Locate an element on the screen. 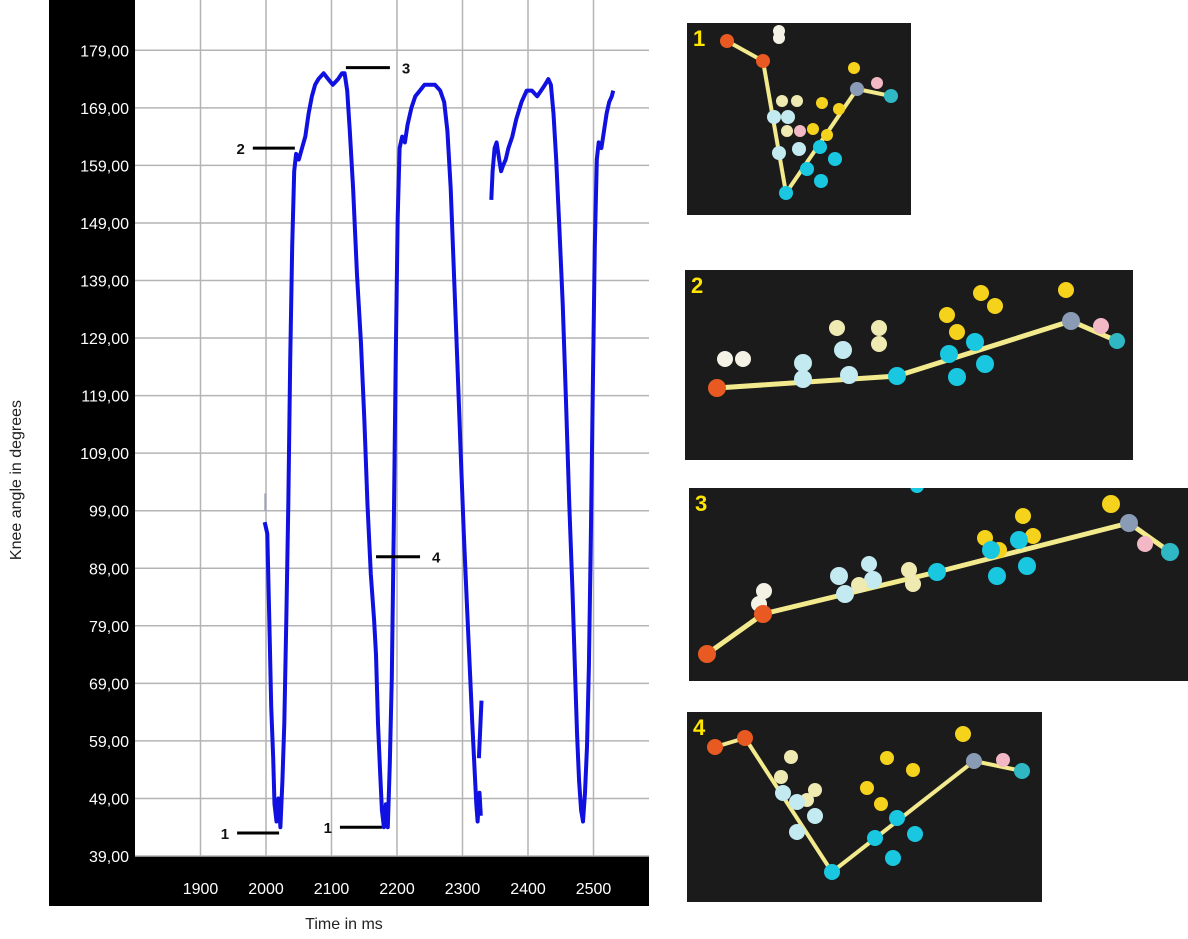 The image size is (1188, 939). y-tick-label: 79,00 is located at coordinates (109, 627).